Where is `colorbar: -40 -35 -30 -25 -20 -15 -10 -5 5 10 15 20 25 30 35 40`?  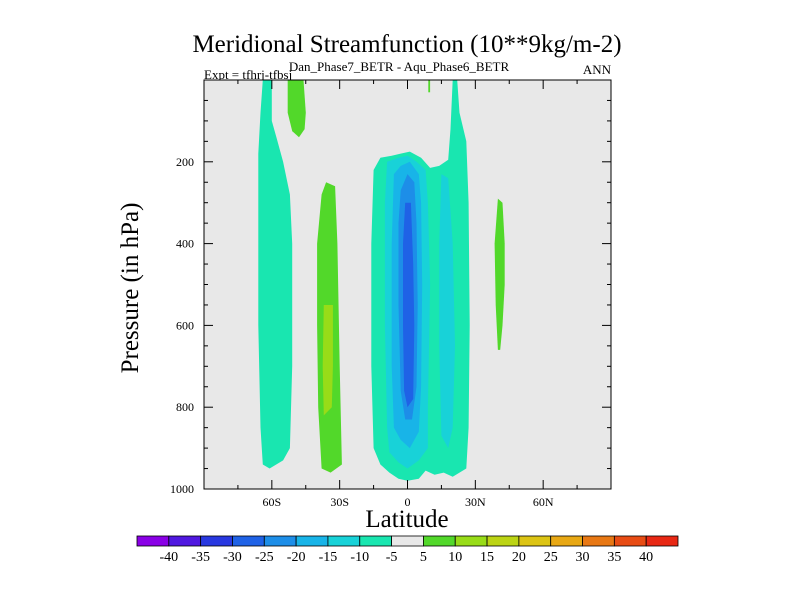 colorbar: -40 -35 -30 -25 -20 -15 -10 -5 5 10 15 20 25 30 35 40 is located at coordinates (407, 550).